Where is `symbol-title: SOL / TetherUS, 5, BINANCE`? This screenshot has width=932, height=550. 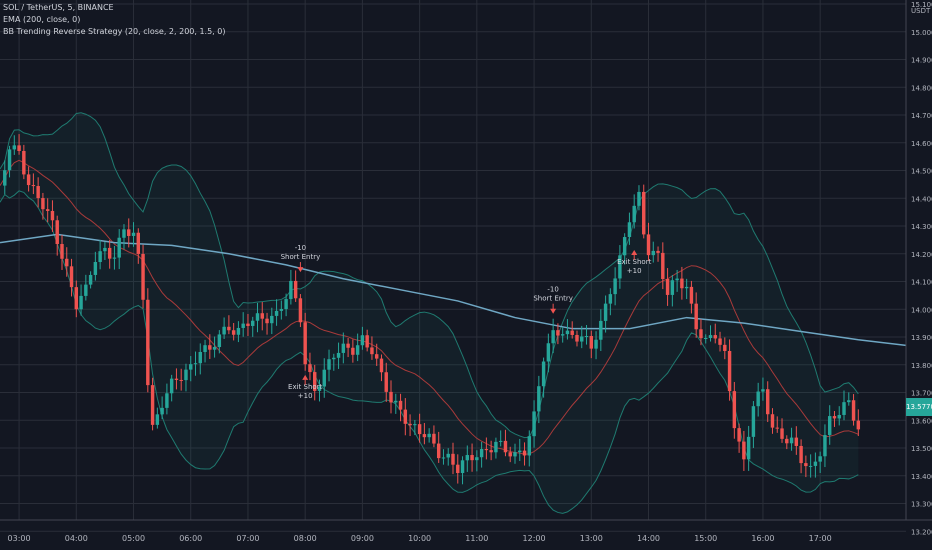
symbol-title: SOL / TetherUS, 5, BINANCE is located at coordinates (58, 7).